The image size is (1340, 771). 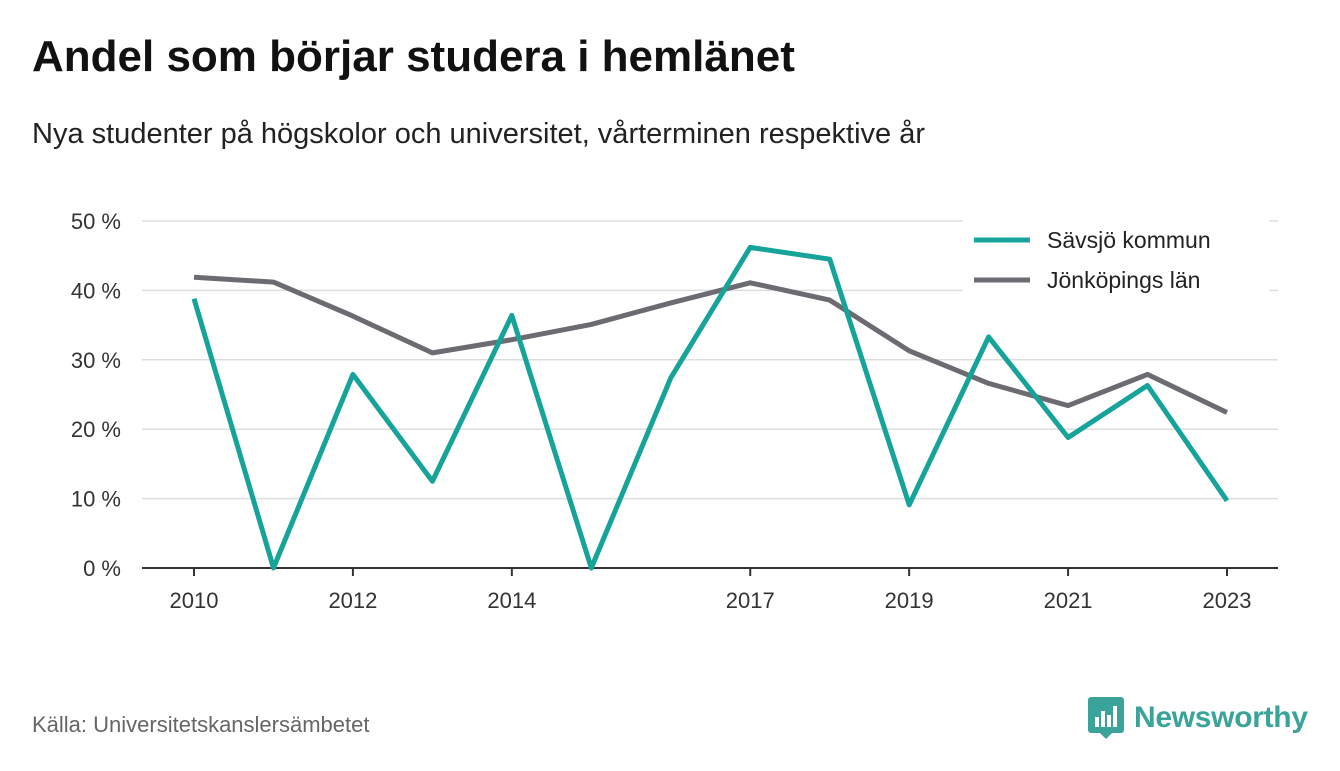 I want to click on x-tick-label: 2012, so click(x=352, y=600).